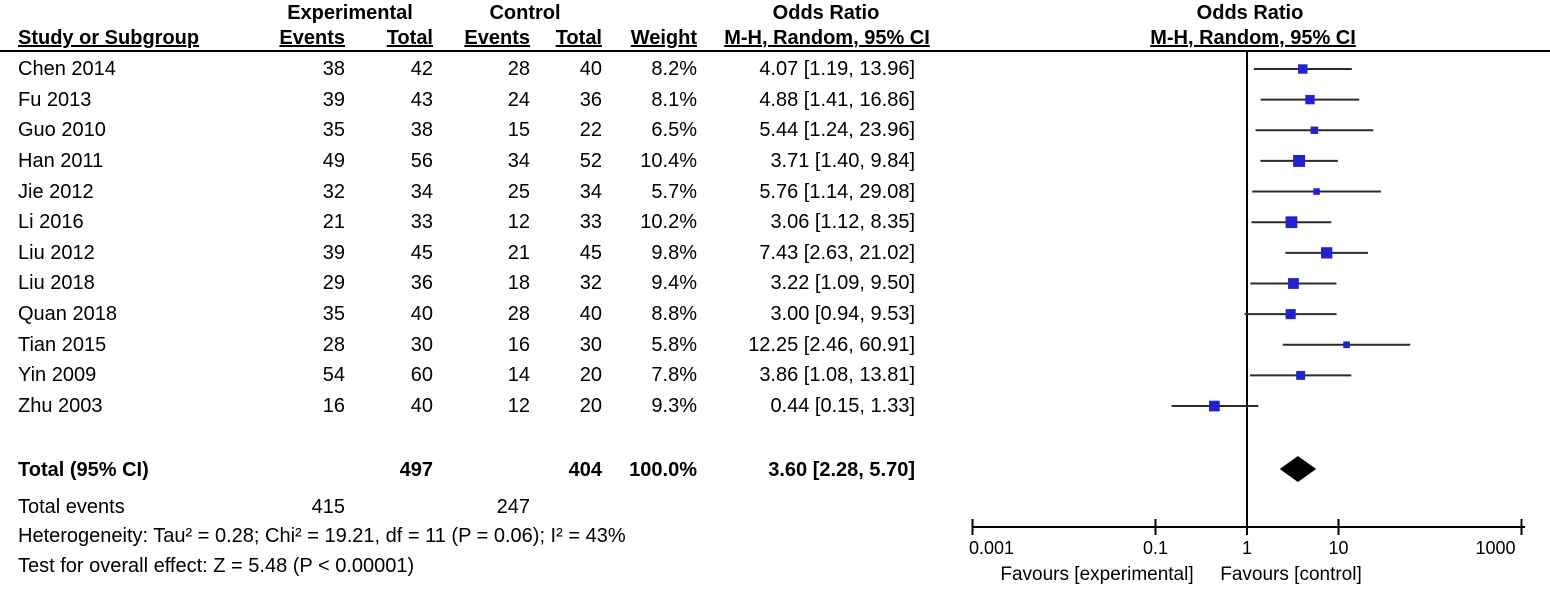 The height and width of the screenshot is (595, 1550). I want to click on study-name: Guo 2010, so click(62, 130).